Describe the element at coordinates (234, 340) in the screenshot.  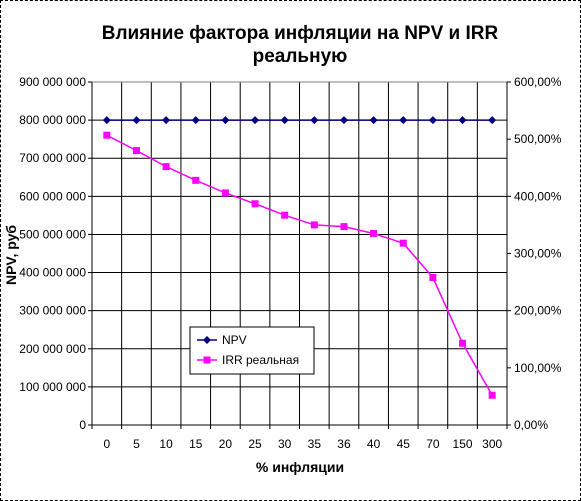
I see `legend-npv-label: NPV` at that location.